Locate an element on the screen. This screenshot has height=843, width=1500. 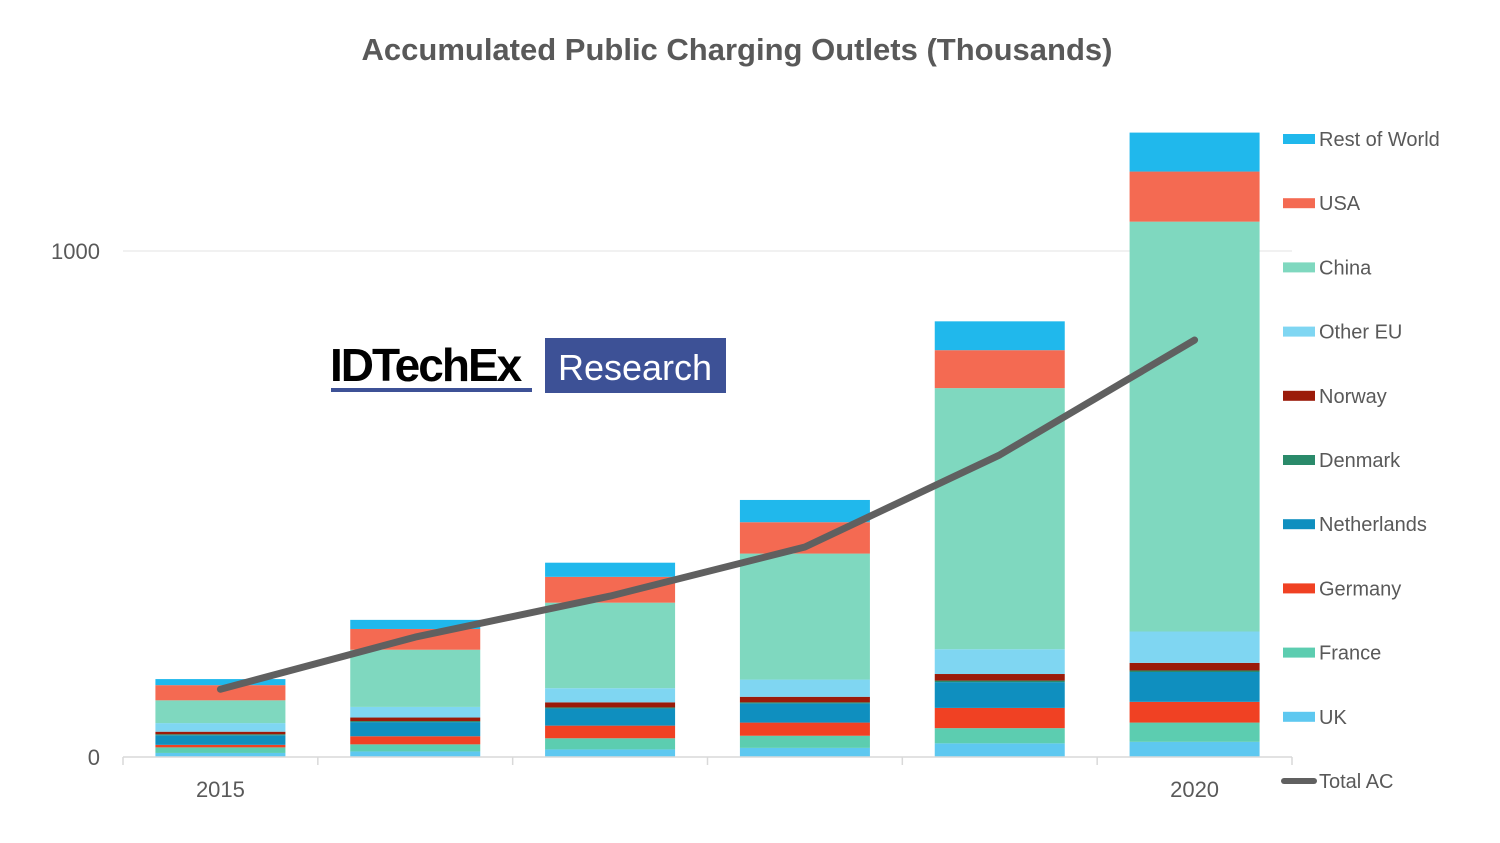
legend-item: UK is located at coordinates (1315, 718).